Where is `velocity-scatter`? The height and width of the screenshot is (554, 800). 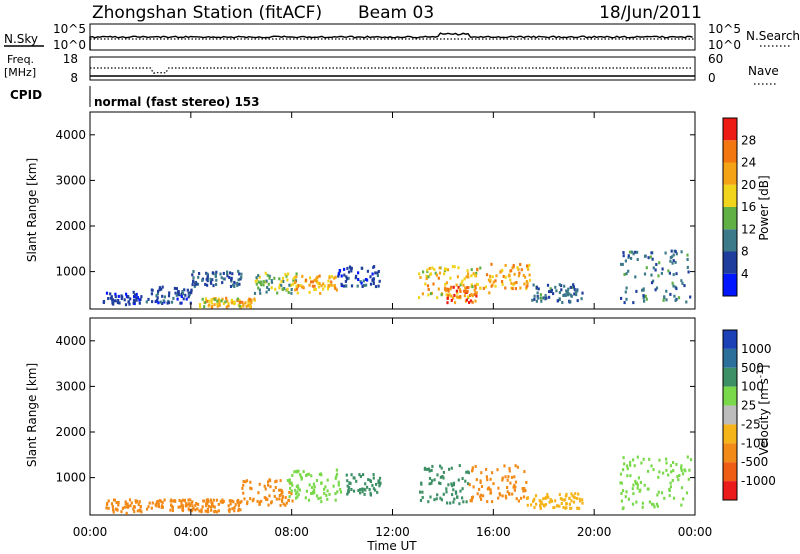
velocity-scatter is located at coordinates (399, 485).